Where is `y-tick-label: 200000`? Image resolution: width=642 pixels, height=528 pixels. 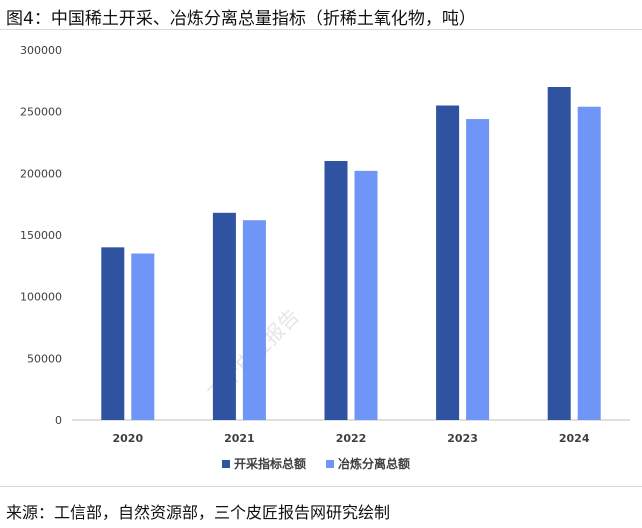
y-tick-label: 200000 is located at coordinates (41, 173).